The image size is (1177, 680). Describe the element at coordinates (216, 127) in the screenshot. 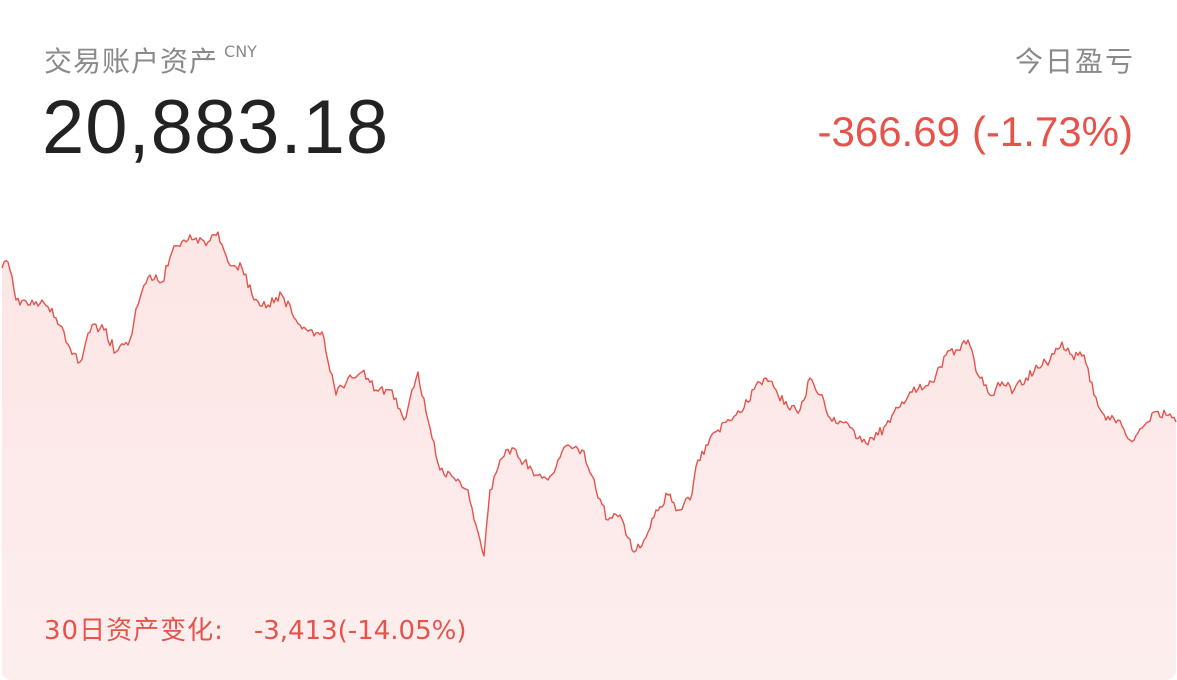

I see `asset-value: 20,883.18` at that location.